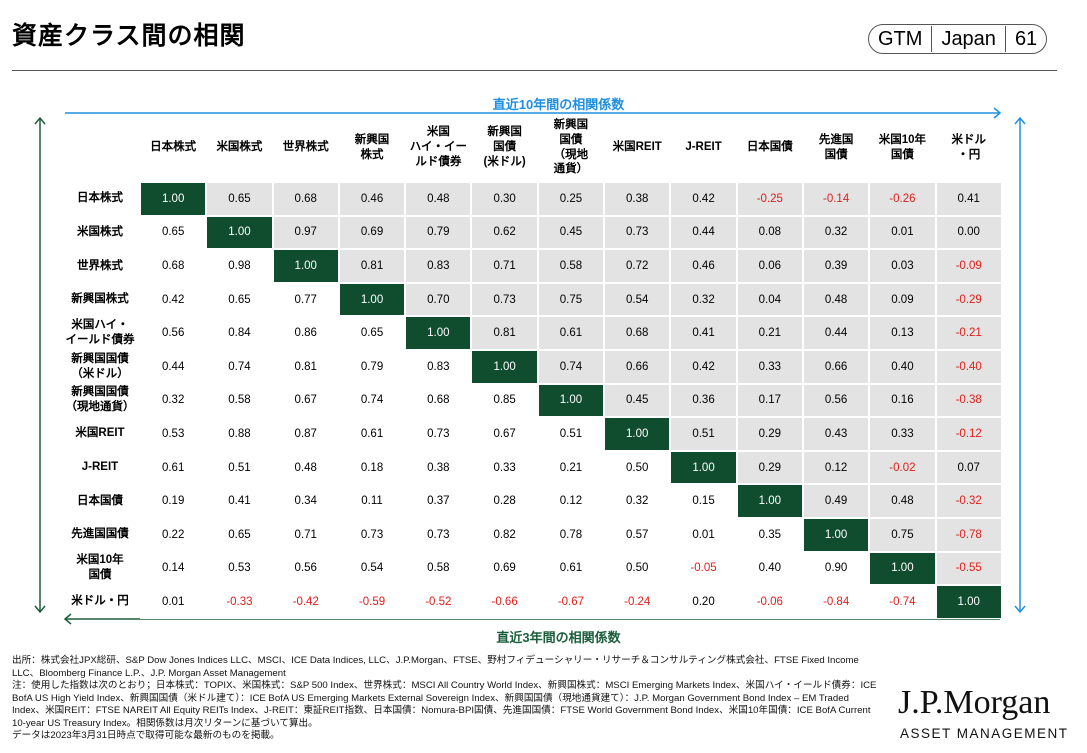 The height and width of the screenshot is (753, 1087). What do you see at coordinates (637, 266) in the screenshot?
I see `correlation-cell: 0.72` at bounding box center [637, 266].